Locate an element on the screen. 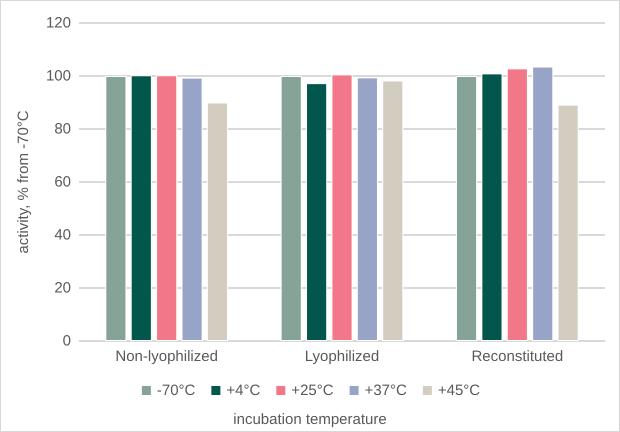 The image size is (620, 432). x-axis-title: incubation temperature is located at coordinates (310, 419).